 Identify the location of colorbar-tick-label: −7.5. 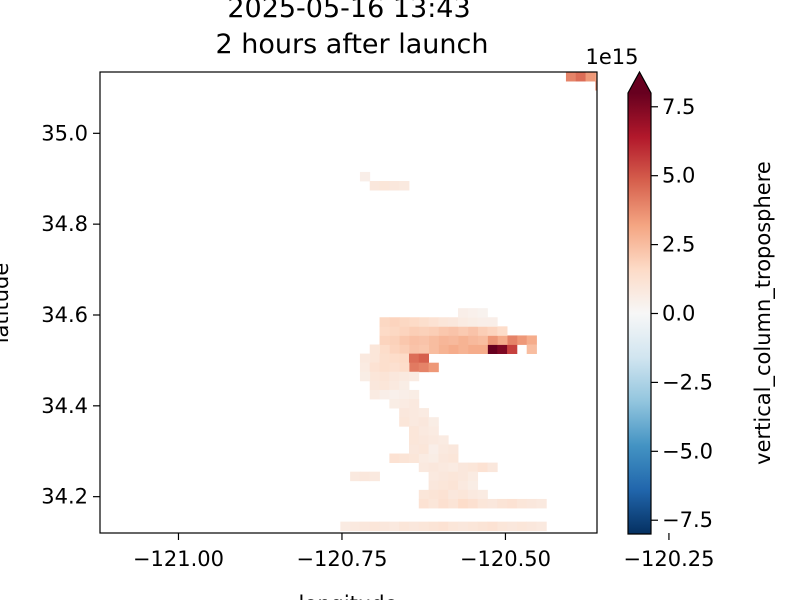
(687, 520).